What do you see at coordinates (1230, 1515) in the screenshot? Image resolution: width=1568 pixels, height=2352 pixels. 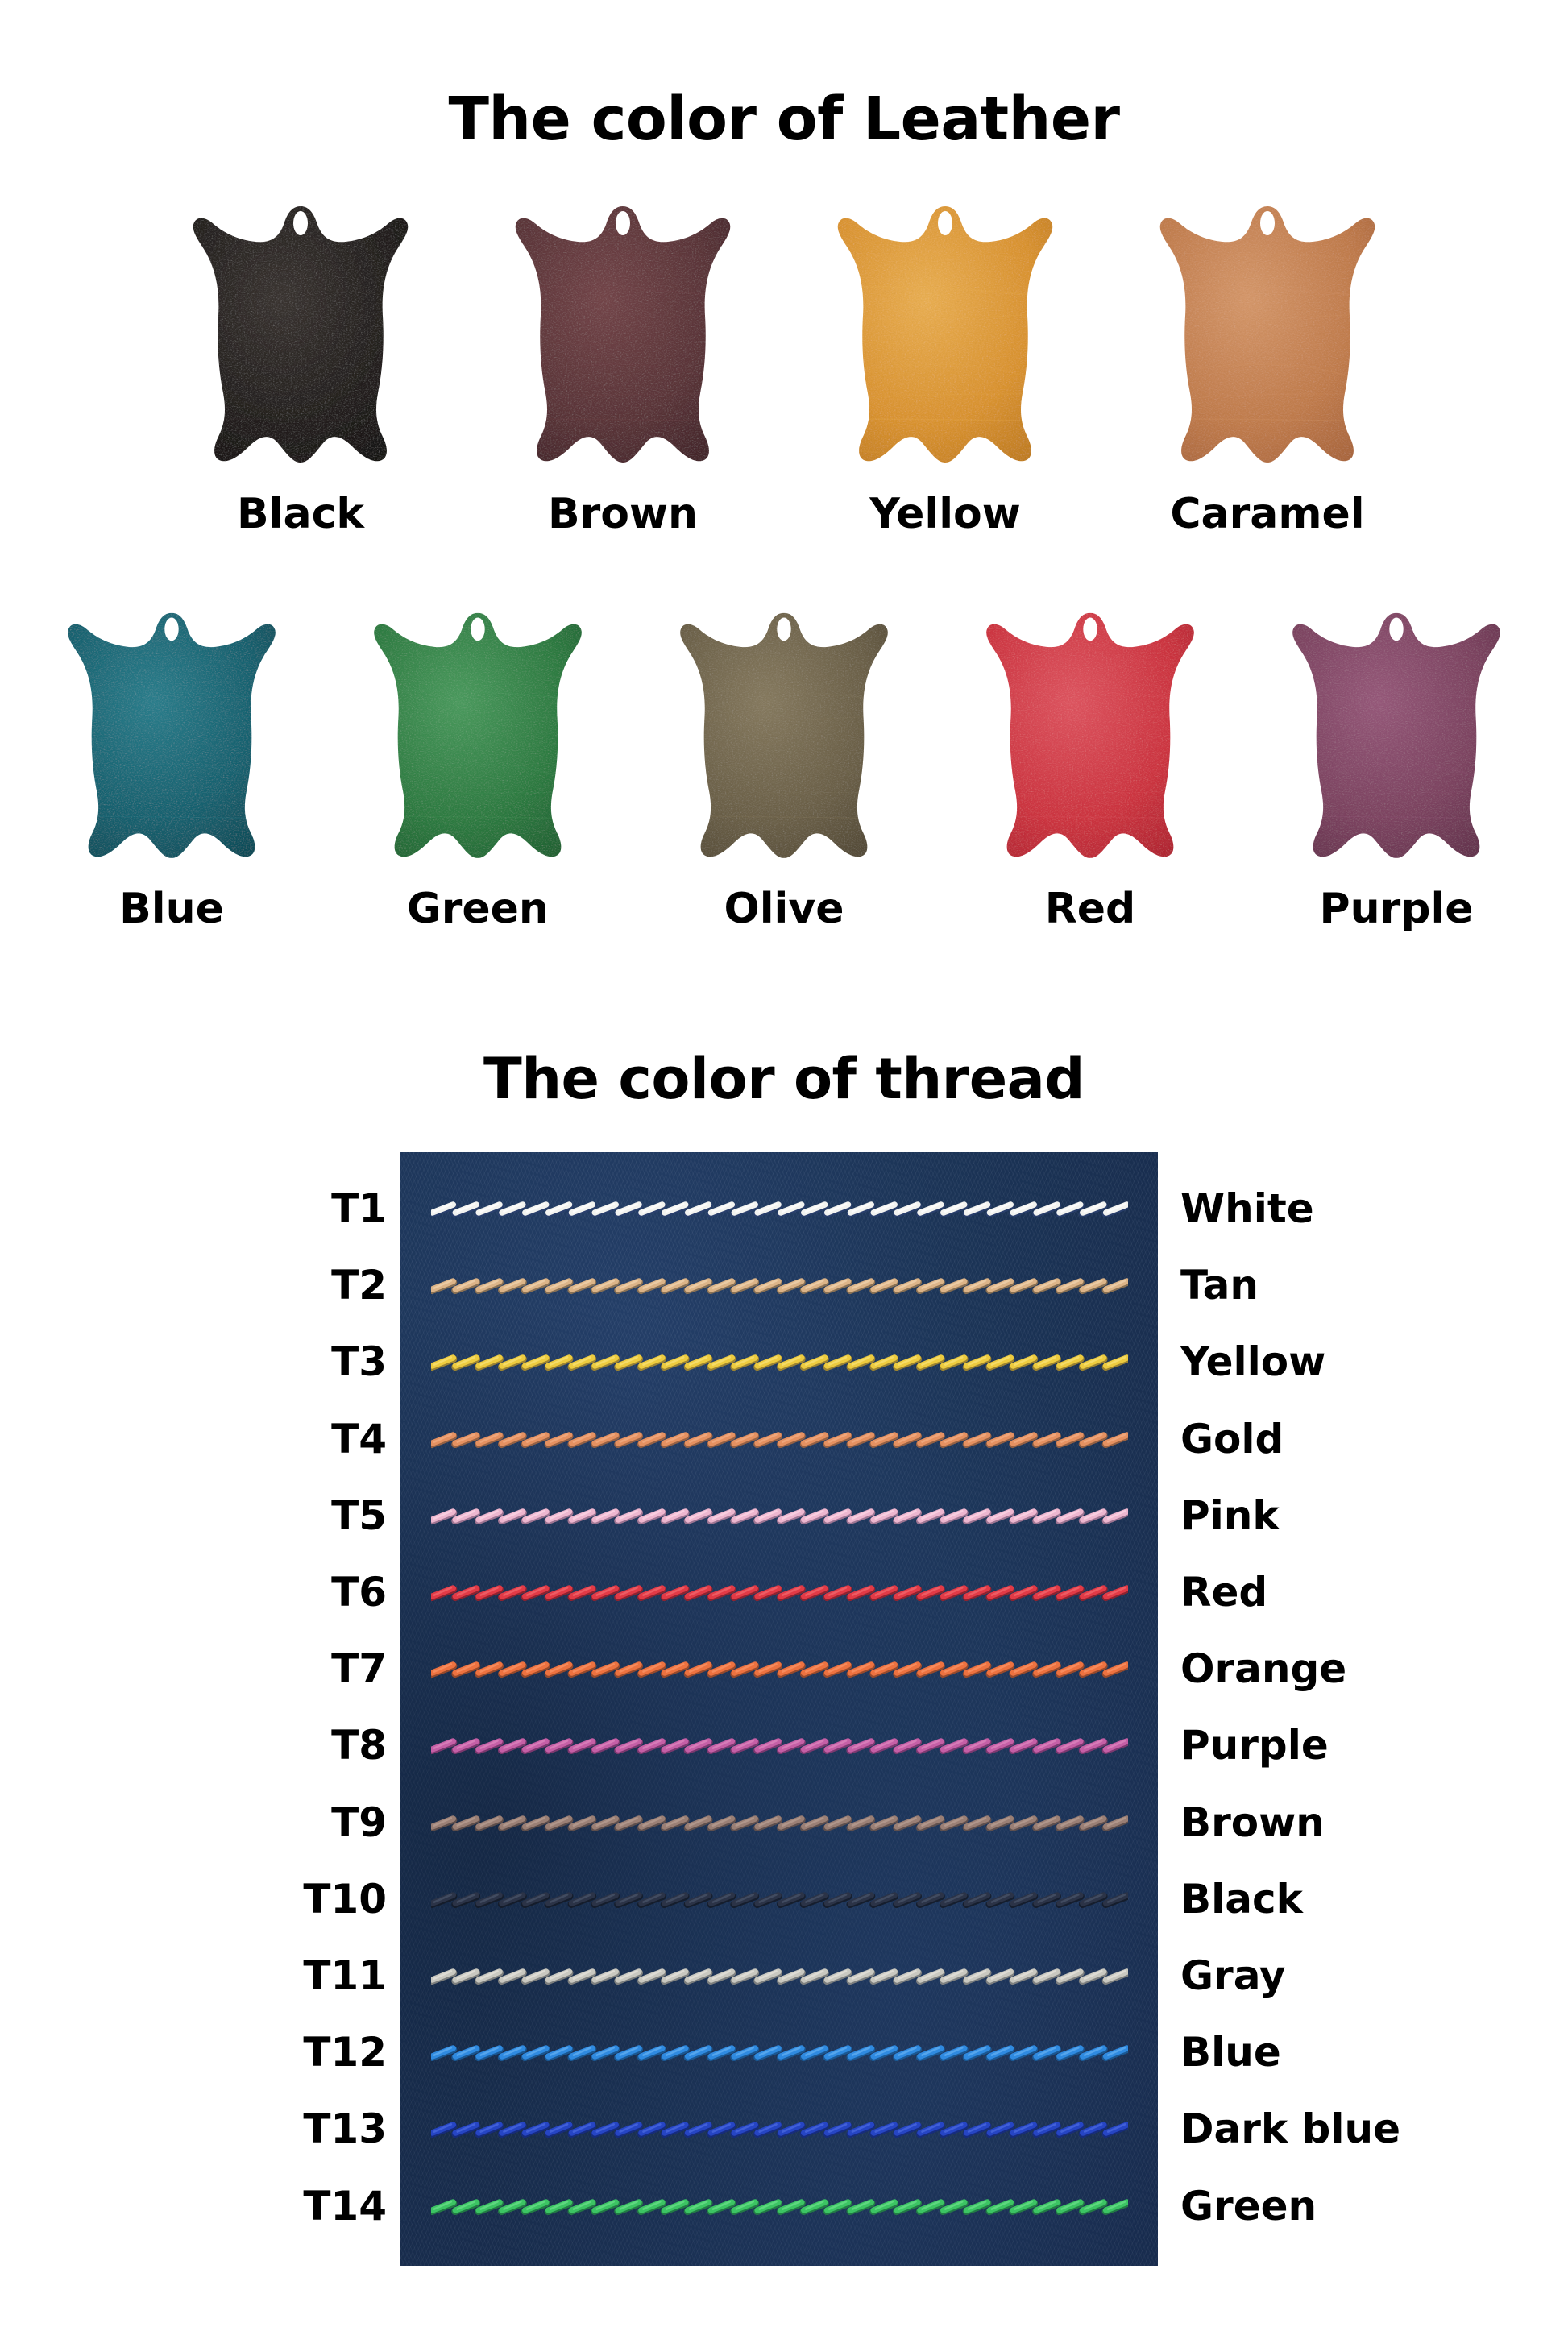 I see `thread-color-name: Pink` at bounding box center [1230, 1515].